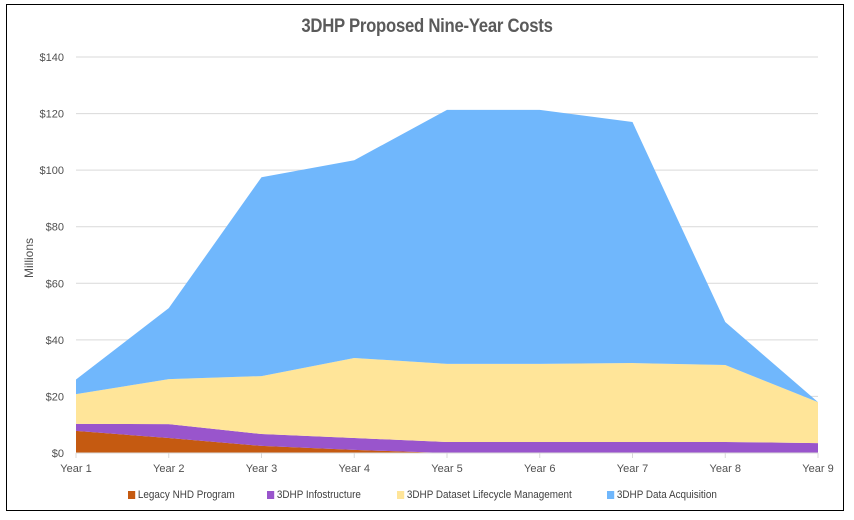 The width and height of the screenshot is (854, 520). I want to click on legend-label: 3DHP Infostructure, so click(318, 495).